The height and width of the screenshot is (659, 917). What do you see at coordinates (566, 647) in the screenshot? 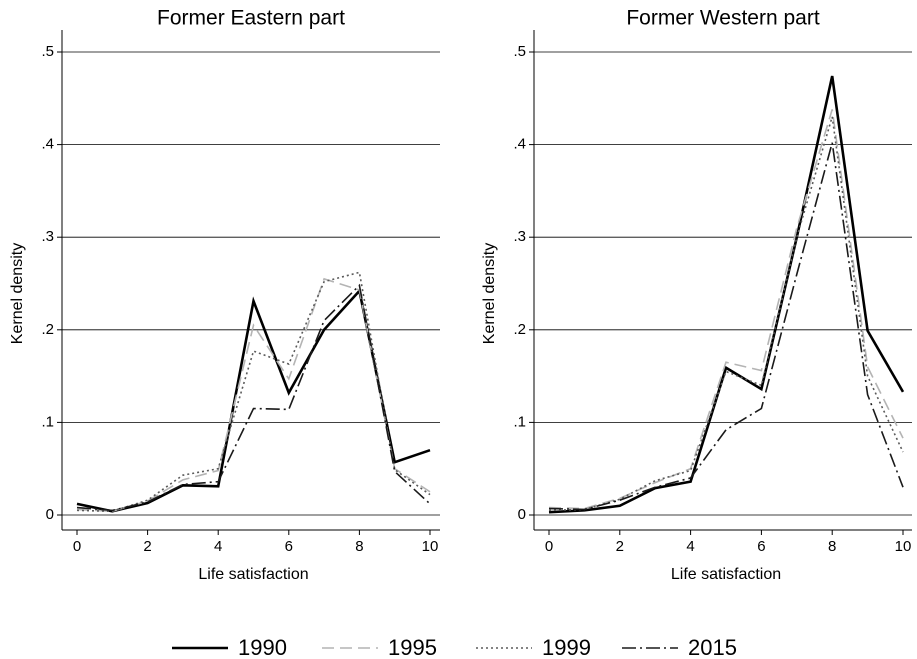
I see `legend-label: 1999` at bounding box center [566, 647].